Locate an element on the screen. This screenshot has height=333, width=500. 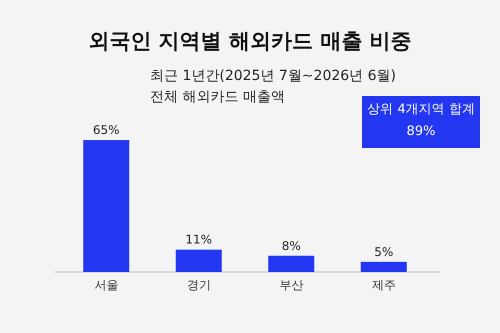
data-label: 11% is located at coordinates (198, 239).